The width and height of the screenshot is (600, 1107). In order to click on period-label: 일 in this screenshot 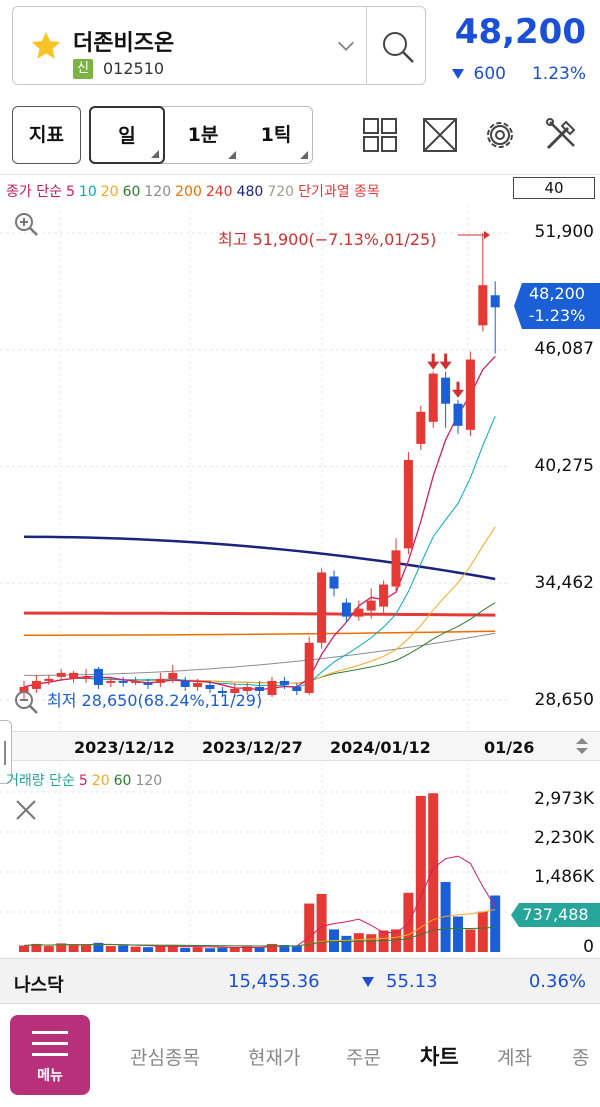, I will do `click(127, 136)`.